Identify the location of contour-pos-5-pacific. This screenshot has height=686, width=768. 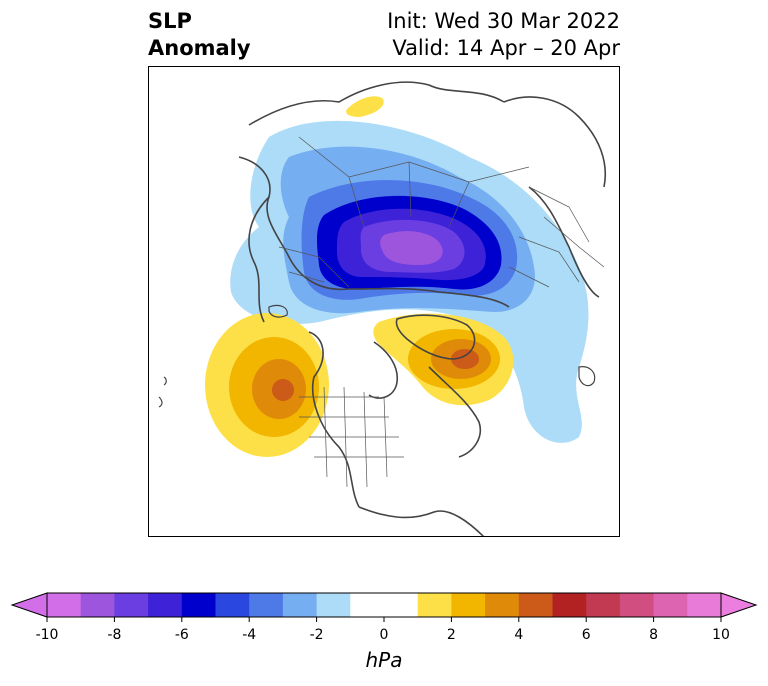
(283, 390).